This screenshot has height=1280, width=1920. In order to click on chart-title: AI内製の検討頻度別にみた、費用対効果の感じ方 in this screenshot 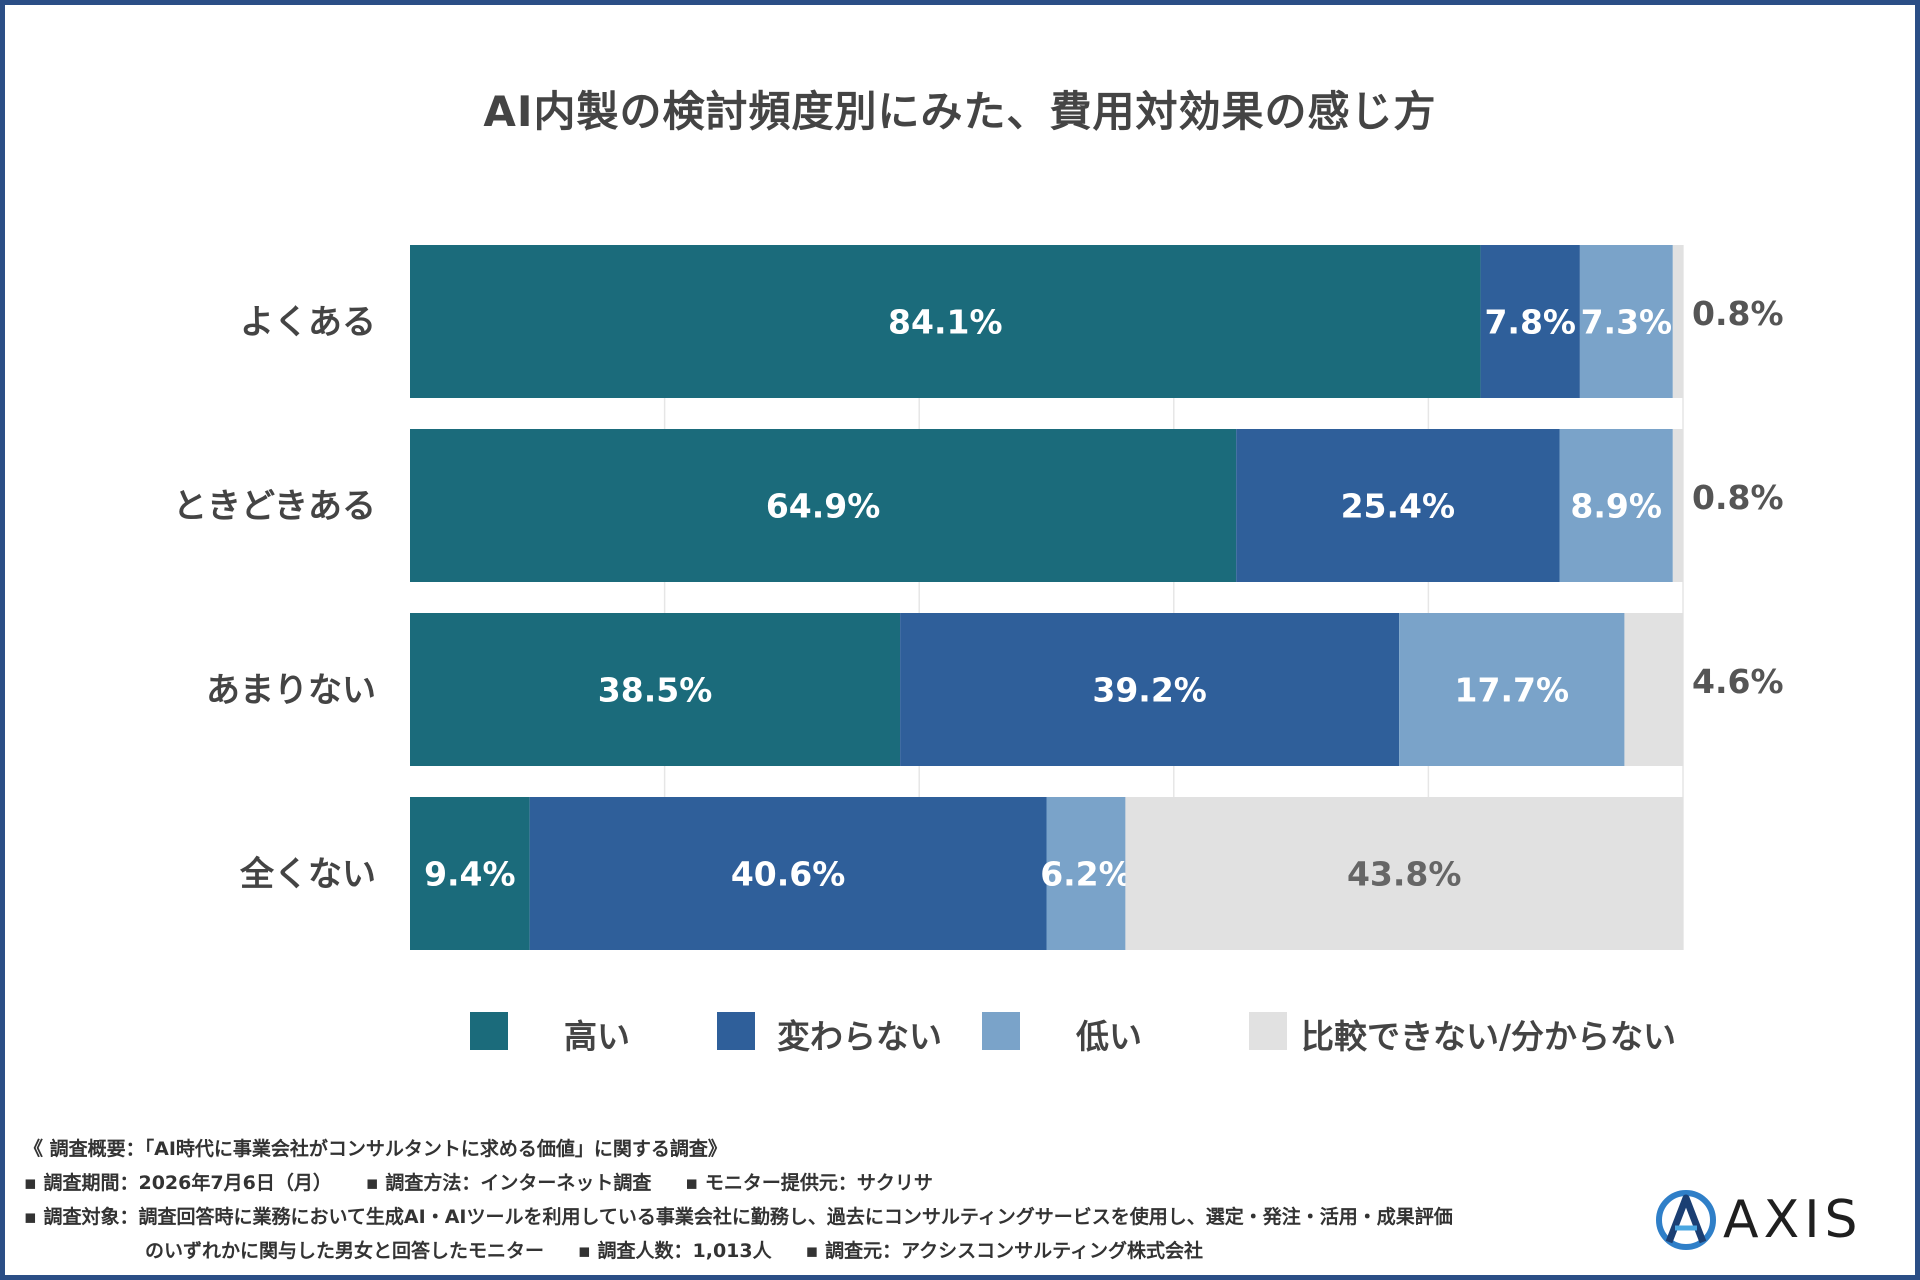, I will do `click(960, 111)`.